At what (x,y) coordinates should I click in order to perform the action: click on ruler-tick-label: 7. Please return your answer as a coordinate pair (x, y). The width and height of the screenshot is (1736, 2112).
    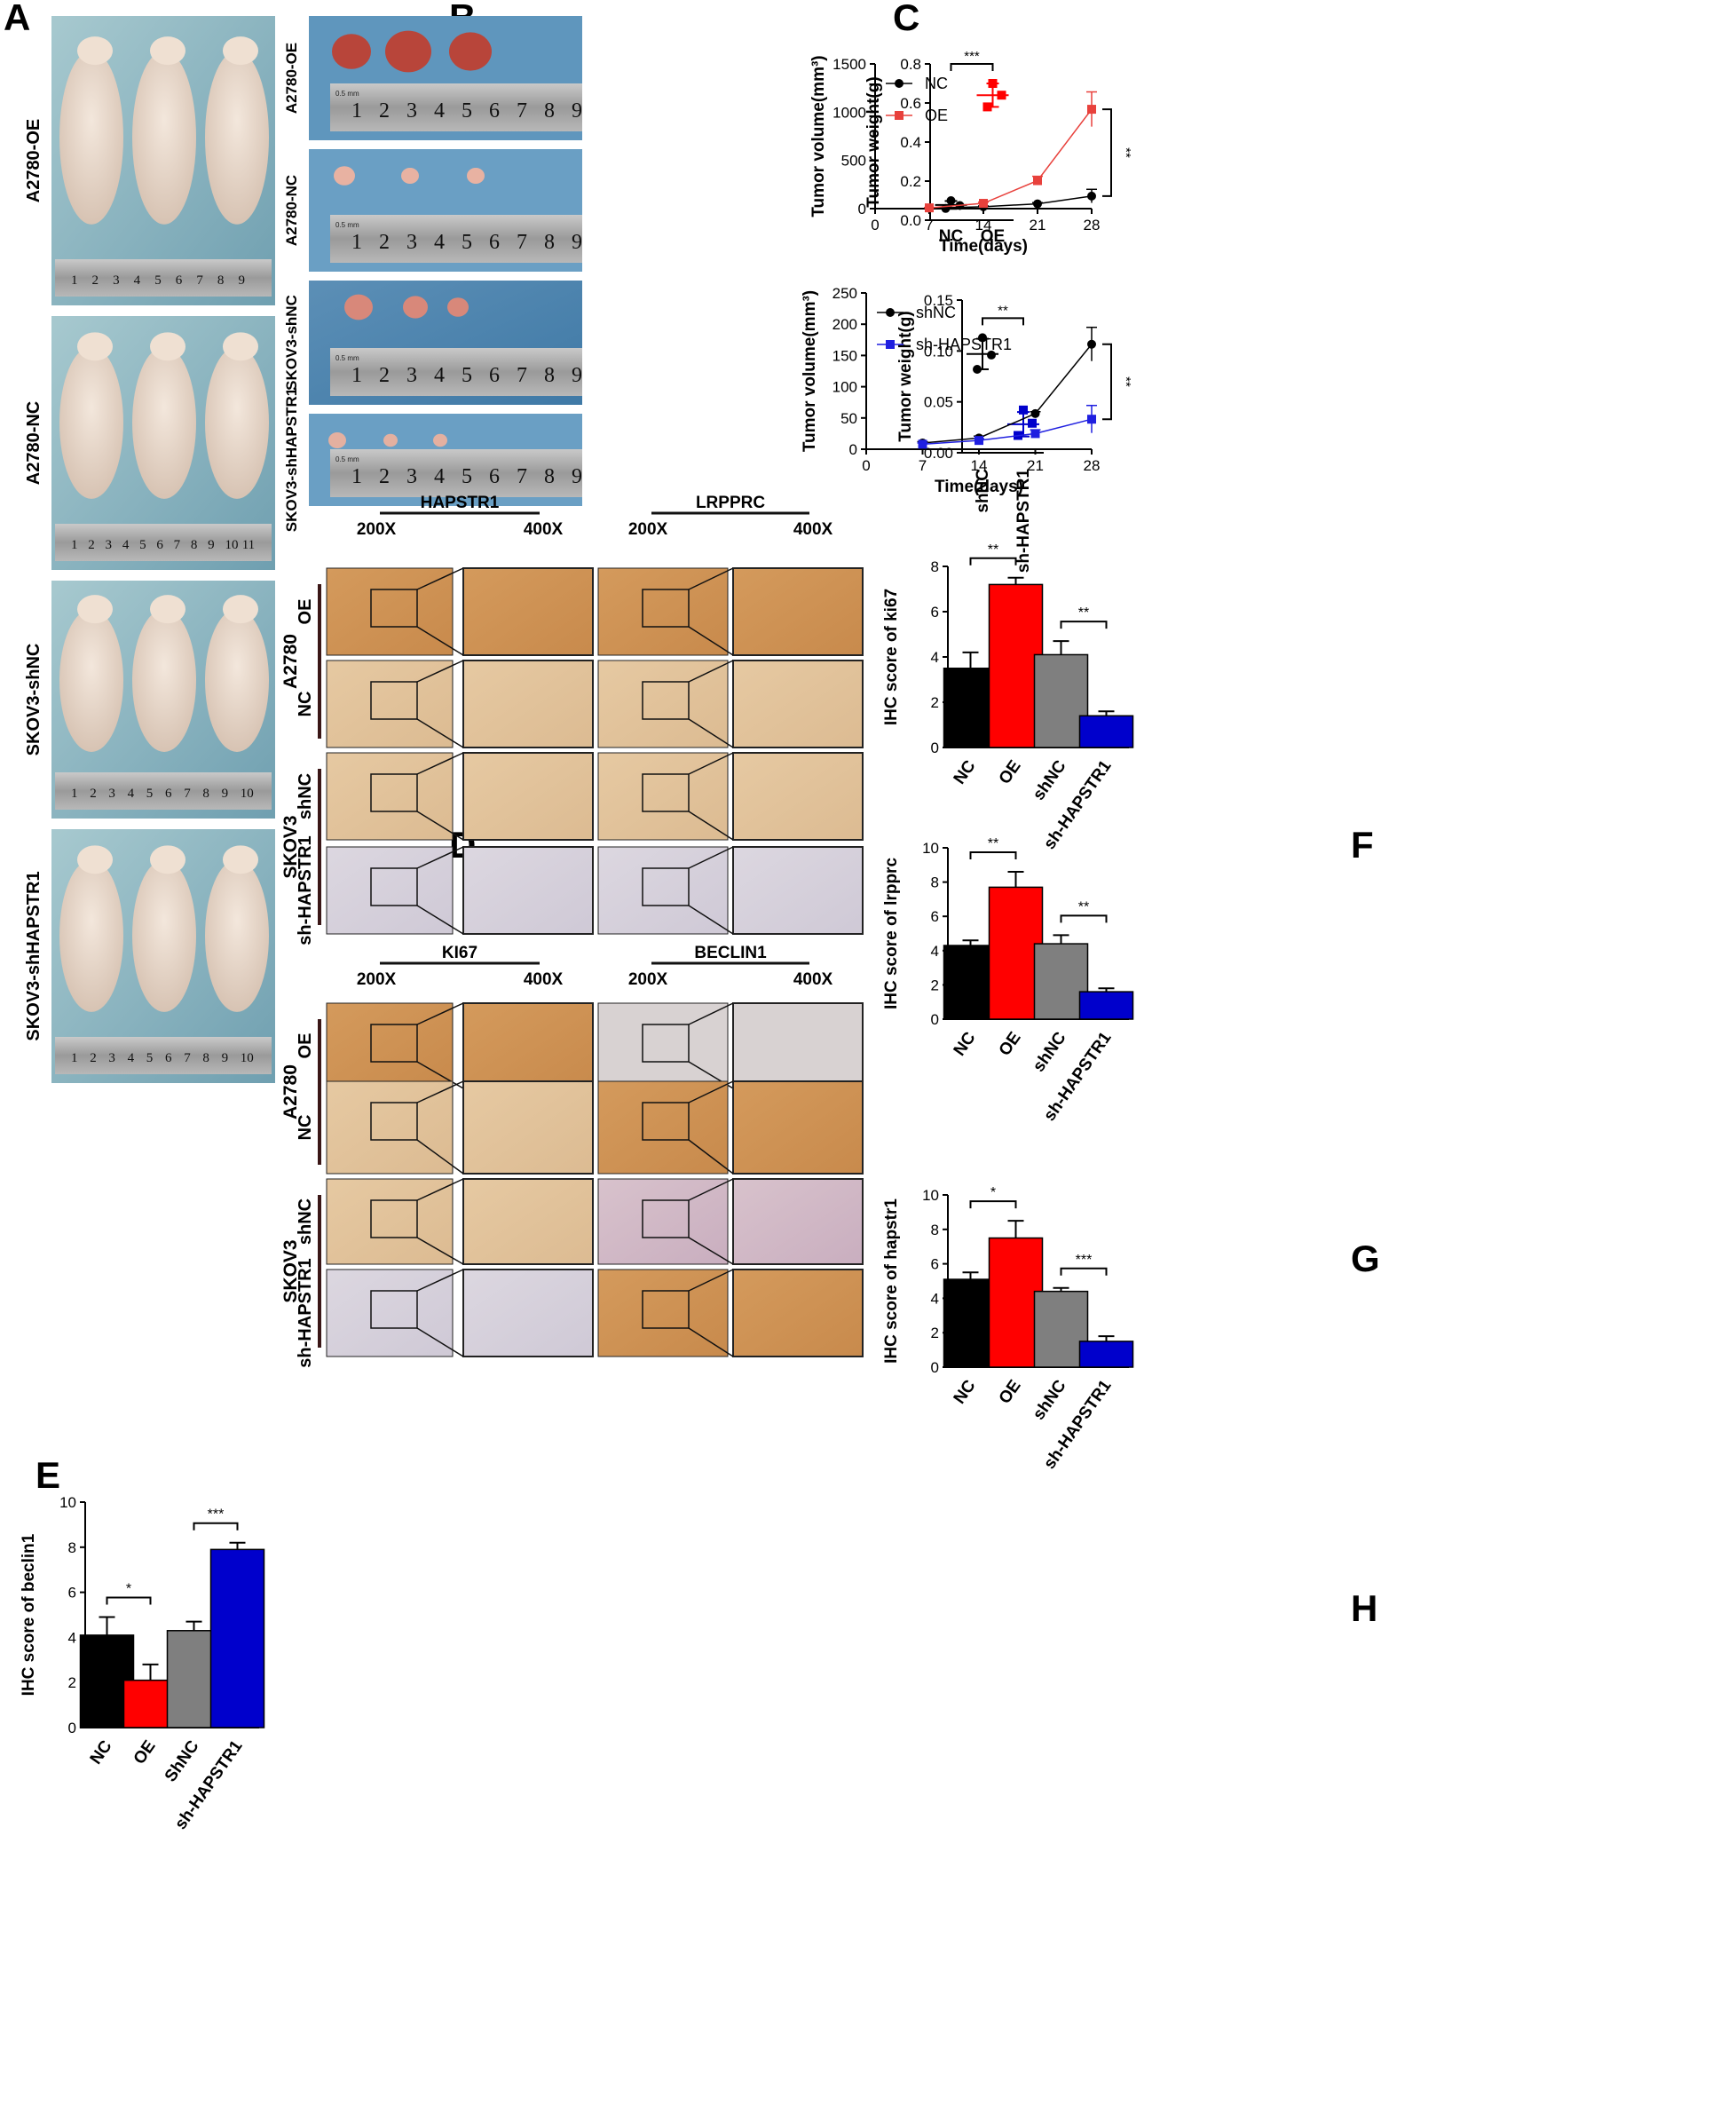
    Looking at the image, I should click on (177, 545).